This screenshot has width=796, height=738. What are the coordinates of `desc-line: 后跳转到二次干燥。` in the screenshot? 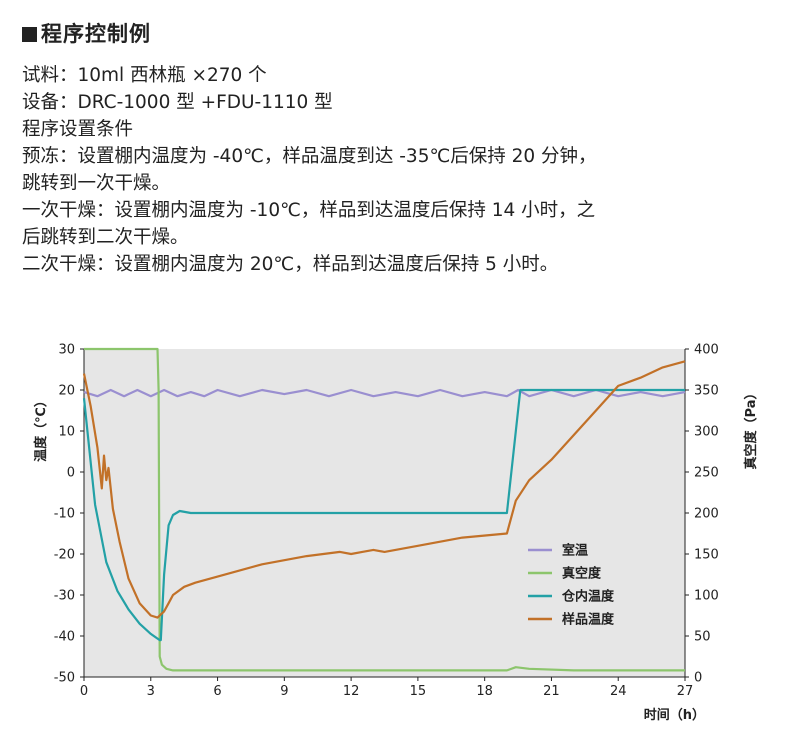 It's located at (105, 237).